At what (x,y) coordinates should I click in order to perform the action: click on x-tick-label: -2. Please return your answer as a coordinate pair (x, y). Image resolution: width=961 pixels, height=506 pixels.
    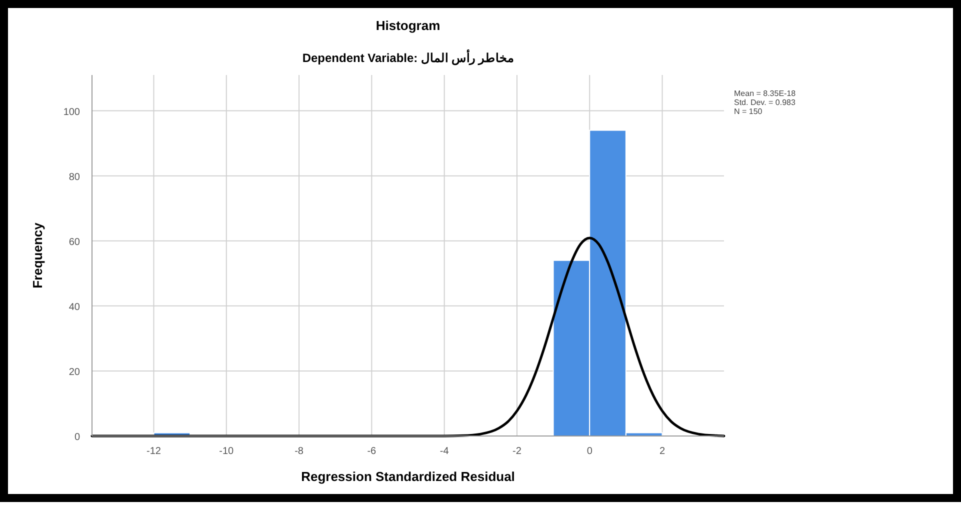
    Looking at the image, I should click on (517, 451).